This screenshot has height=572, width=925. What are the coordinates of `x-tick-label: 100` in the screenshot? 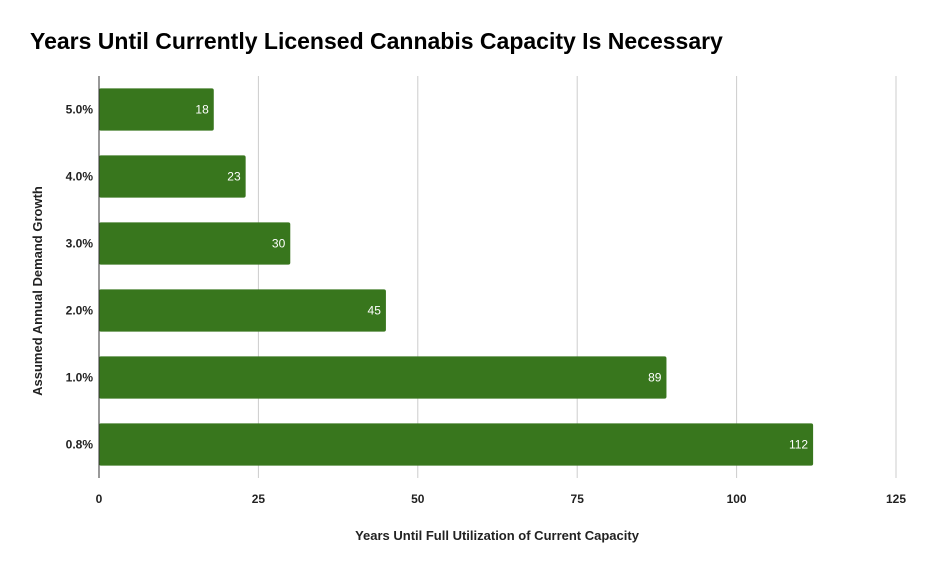 It's located at (737, 499).